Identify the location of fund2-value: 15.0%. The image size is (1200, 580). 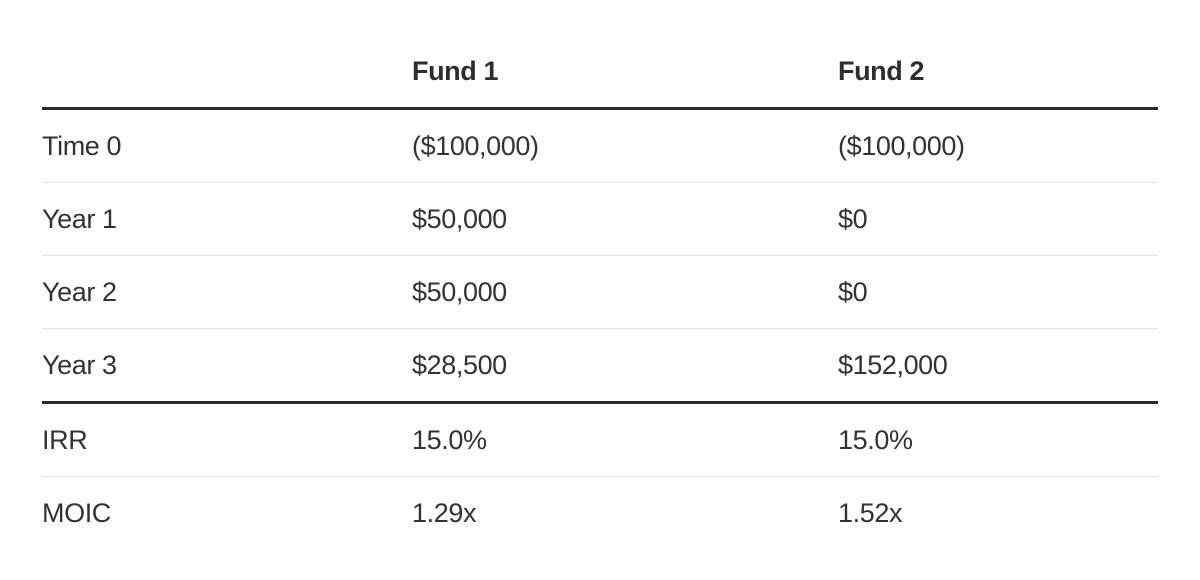
(998, 439).